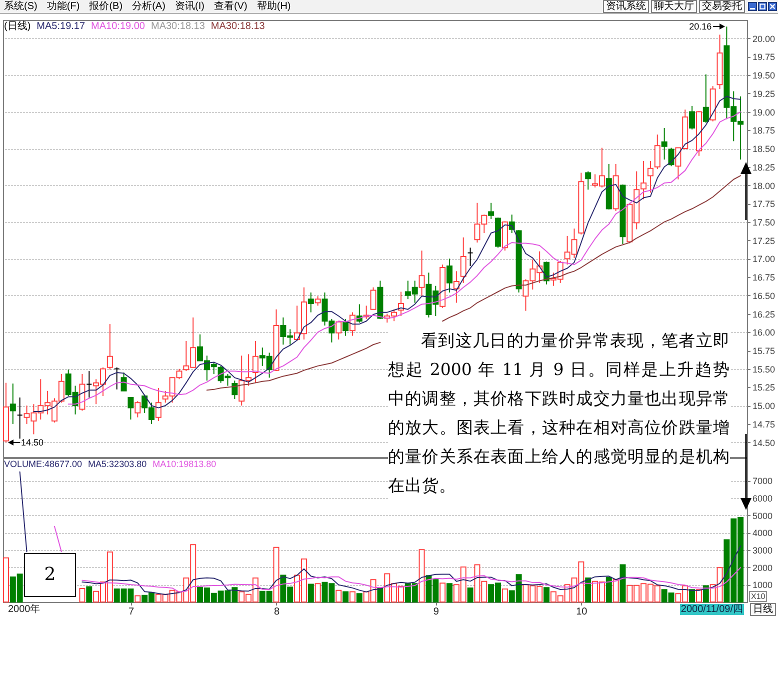  I want to click on annotation: MA30:18.13, so click(177, 26).